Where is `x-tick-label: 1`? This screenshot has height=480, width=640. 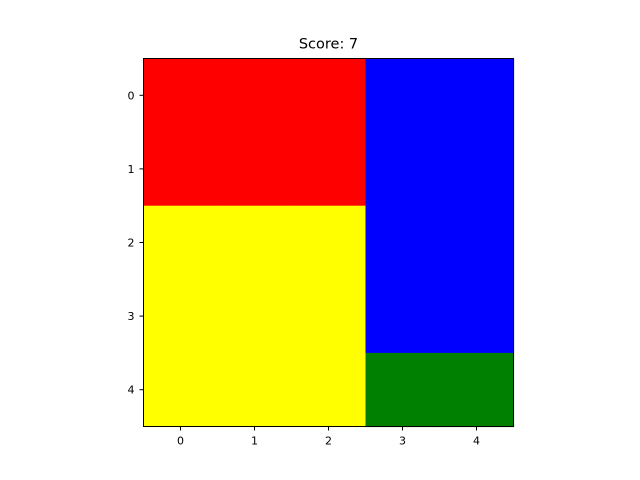
x-tick-label: 1 is located at coordinates (254, 441).